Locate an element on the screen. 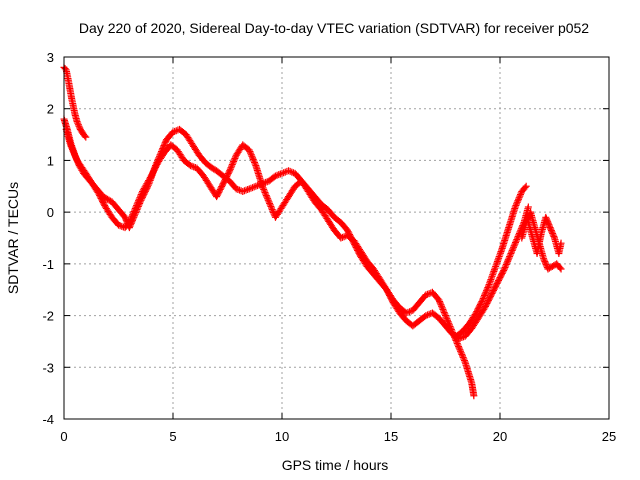  y-tick-label: 0 is located at coordinates (50, 212).